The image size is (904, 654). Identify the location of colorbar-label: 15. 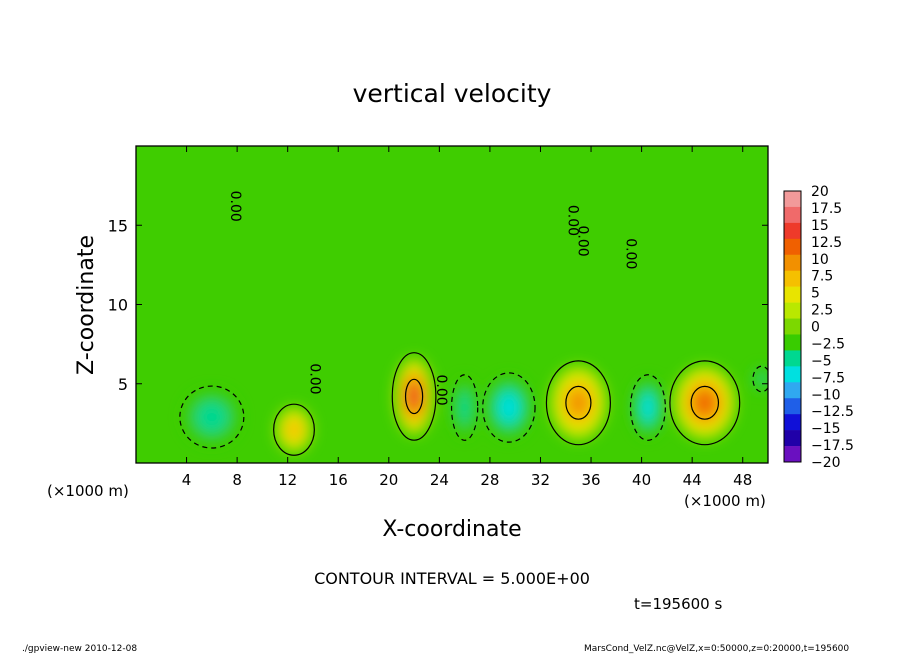
(820, 226).